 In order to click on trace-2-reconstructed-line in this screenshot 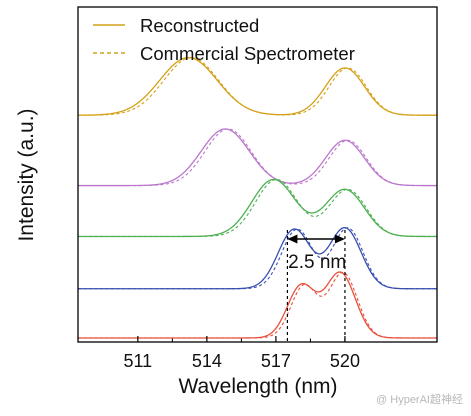, I will do `click(257, 157)`.